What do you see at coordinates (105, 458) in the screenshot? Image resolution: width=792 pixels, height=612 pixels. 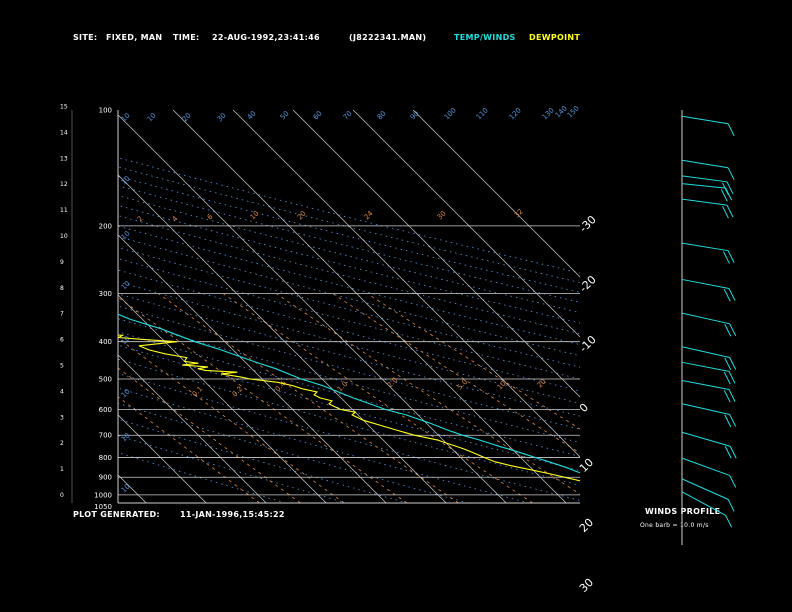 I see `pressure-tick-label: 800` at bounding box center [105, 458].